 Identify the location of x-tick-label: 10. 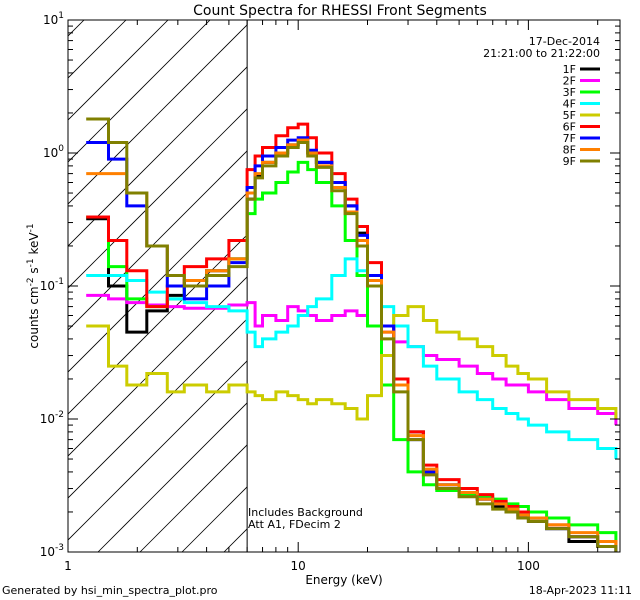
(298, 566).